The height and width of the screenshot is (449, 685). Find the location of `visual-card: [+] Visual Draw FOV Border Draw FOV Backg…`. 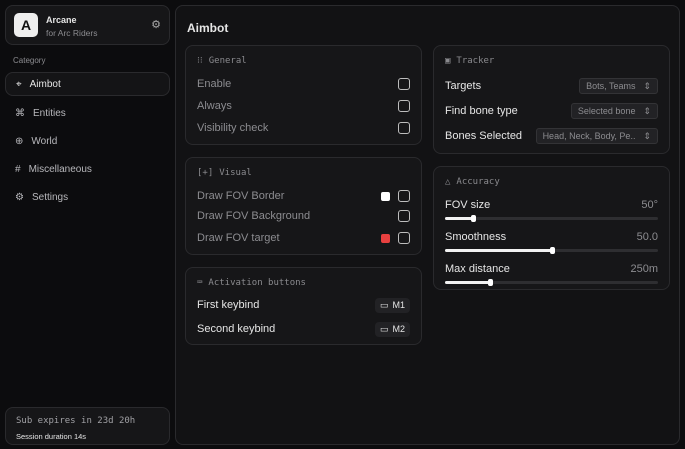

visual-card: [+] Visual Draw FOV Border Draw FOV Backg… is located at coordinates (303, 206).